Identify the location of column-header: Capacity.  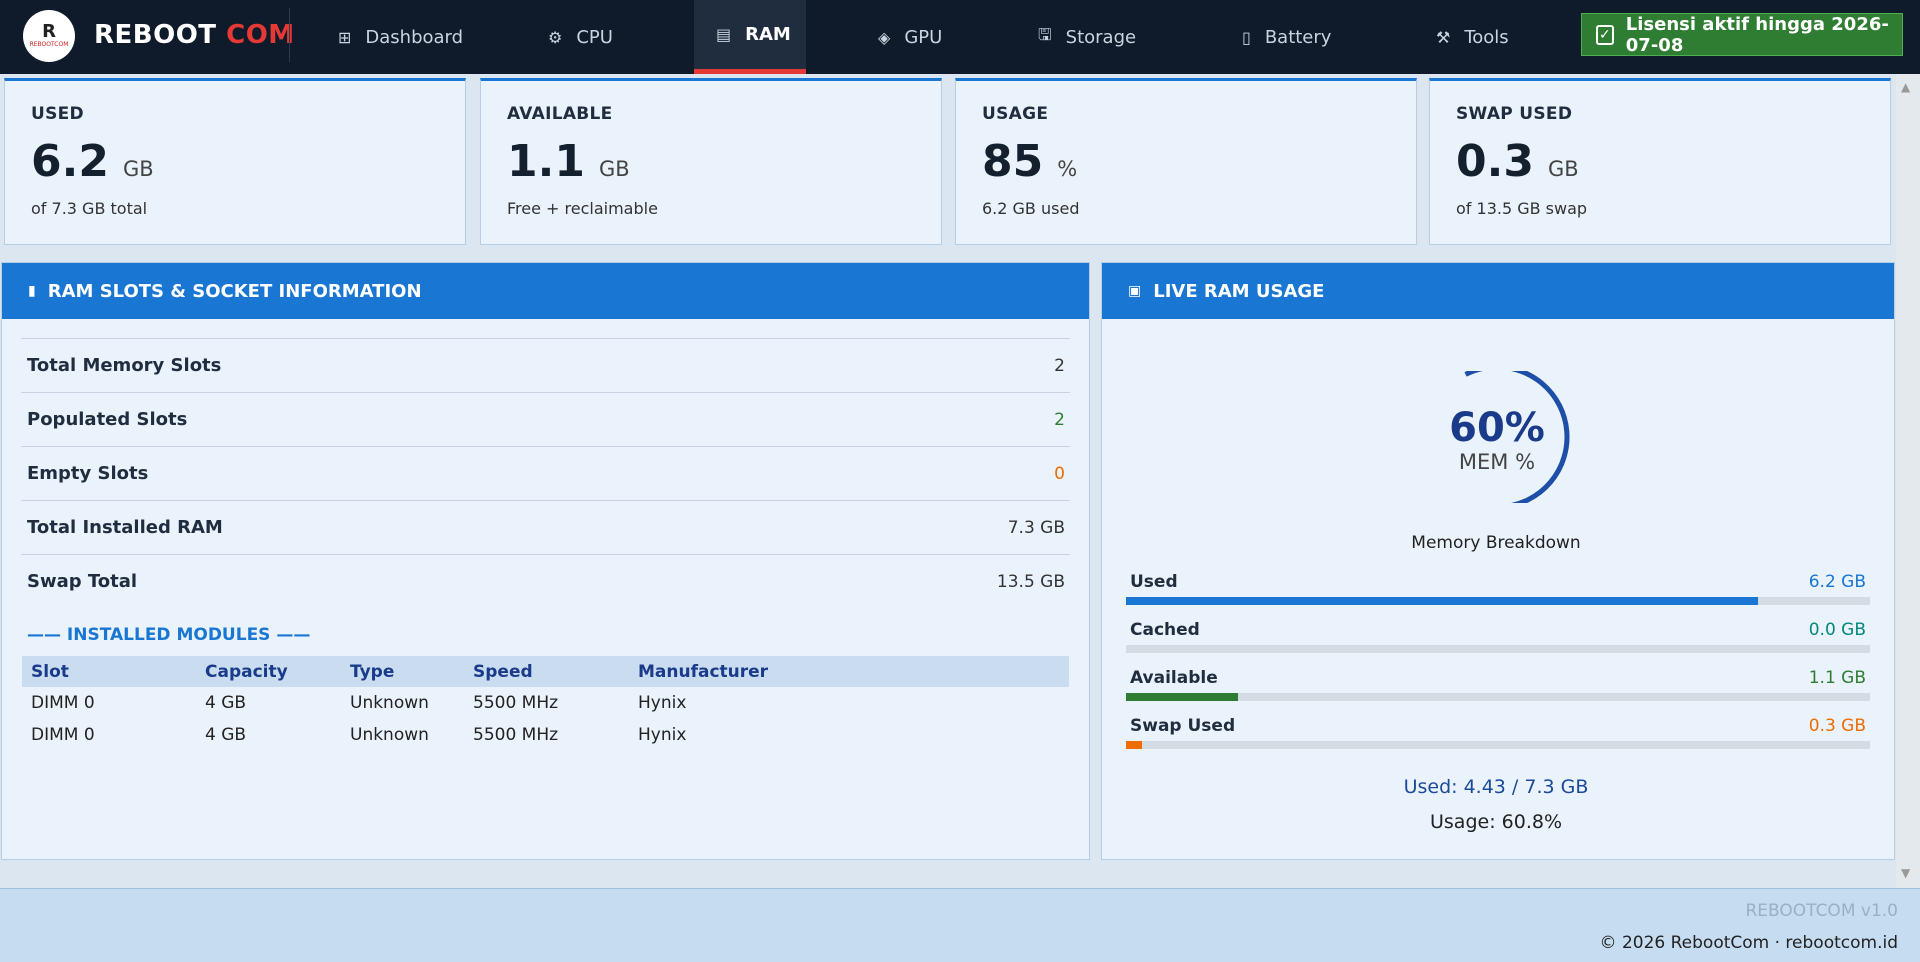
(268, 671).